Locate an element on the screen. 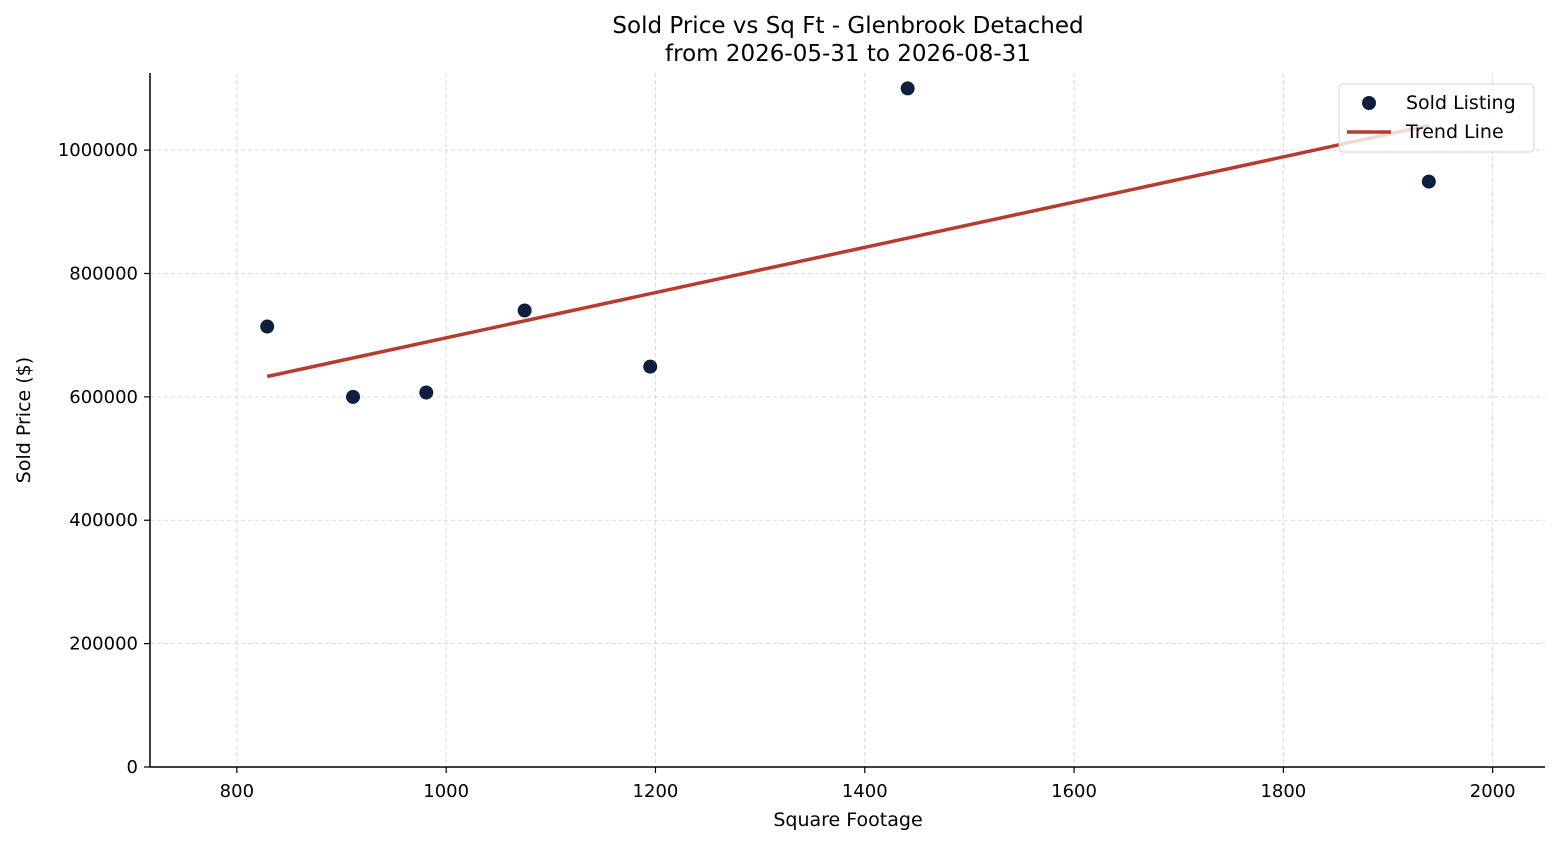 The image size is (1560, 845). x-tick-label-1200: 1200 is located at coordinates (656, 791).